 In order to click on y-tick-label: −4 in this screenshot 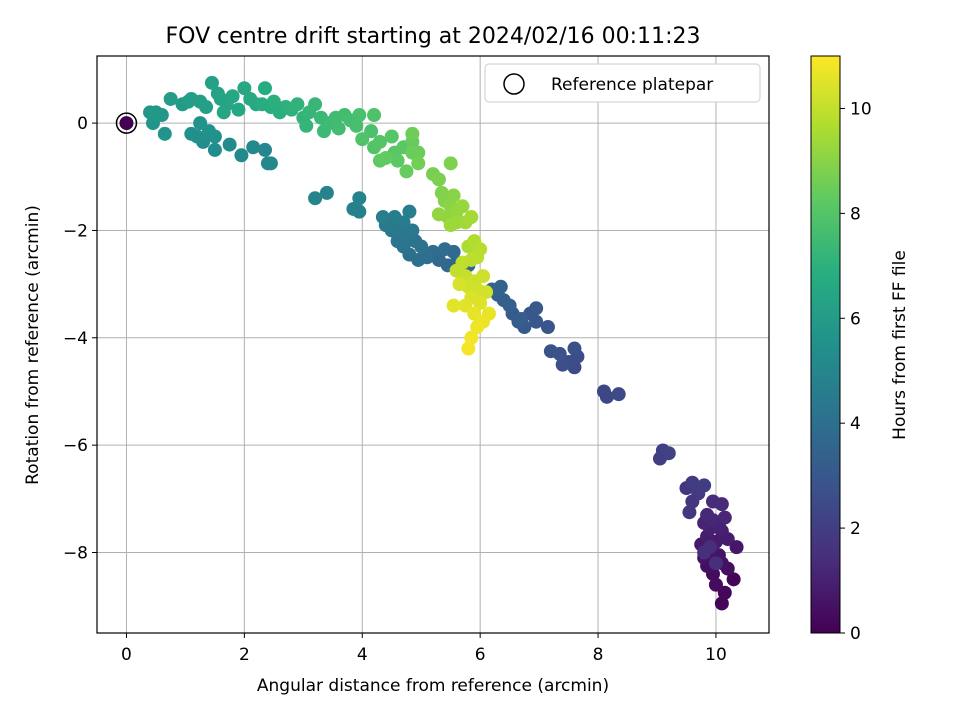, I will do `click(75, 339)`.